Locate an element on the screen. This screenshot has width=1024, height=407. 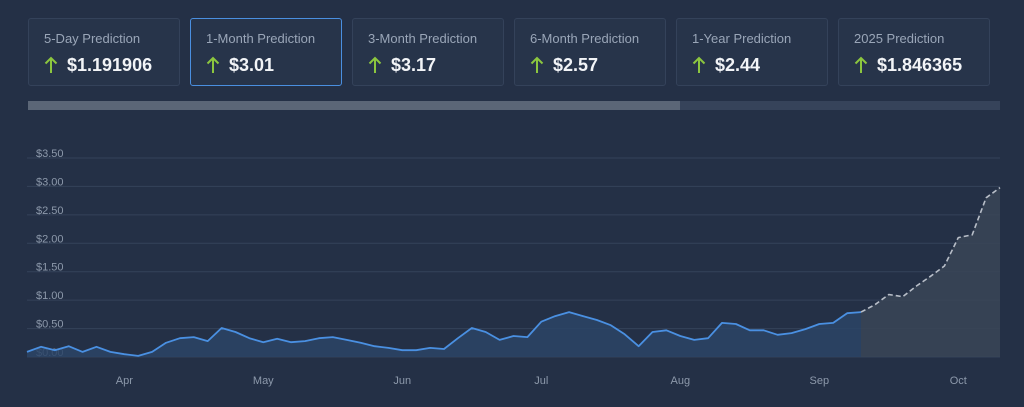
card-label: 1-Year Prediction is located at coordinates (742, 38).